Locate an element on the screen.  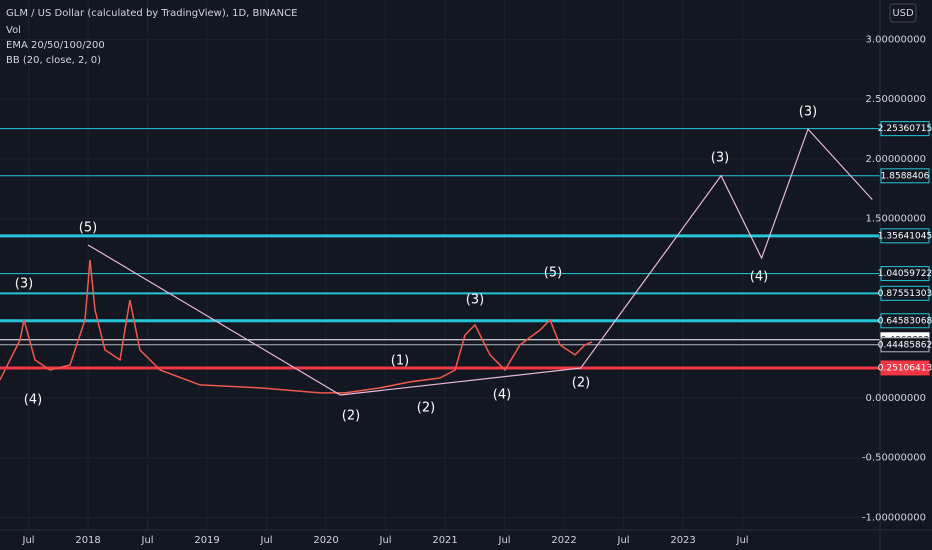
x-tick-label: 2018 is located at coordinates (87, 540).